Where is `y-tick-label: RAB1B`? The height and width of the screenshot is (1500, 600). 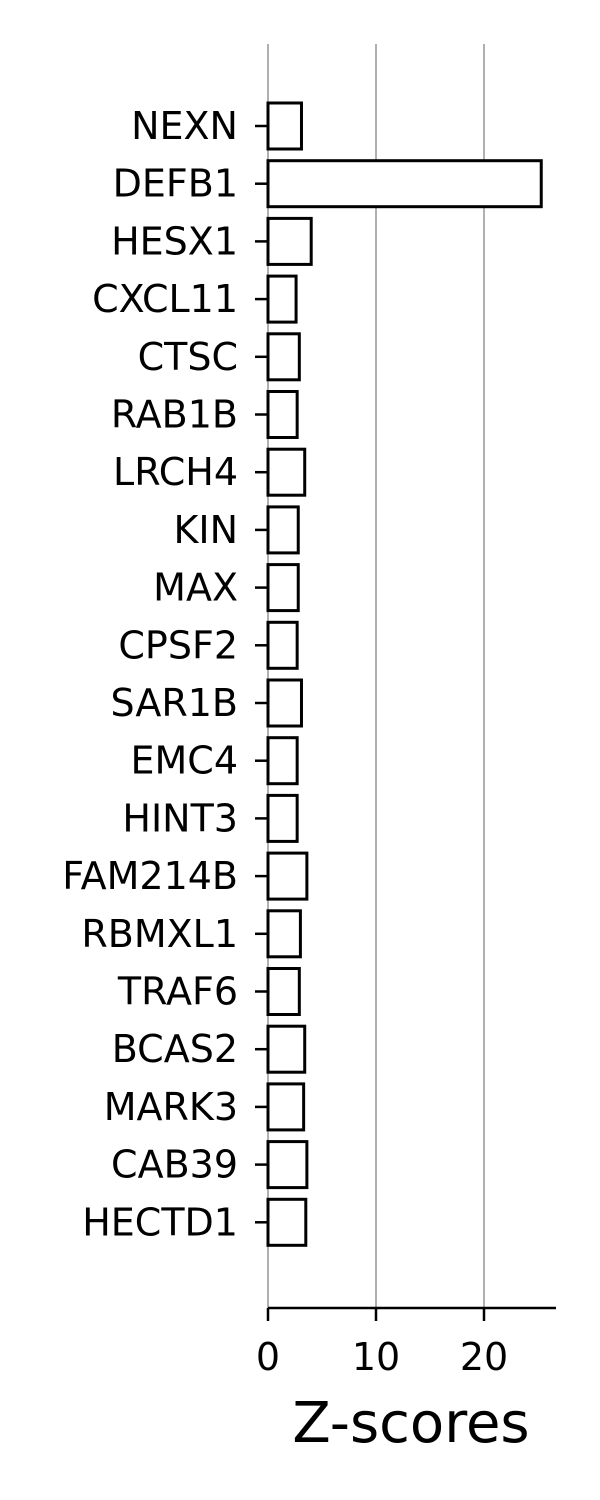 y-tick-label: RAB1B is located at coordinates (174, 415).